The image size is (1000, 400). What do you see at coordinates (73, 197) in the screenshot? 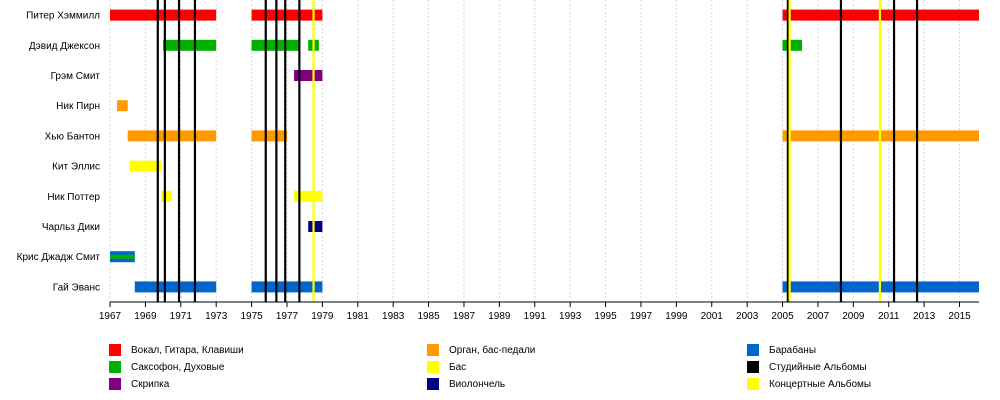
I see `member-label: Ник Поттер` at bounding box center [73, 197].